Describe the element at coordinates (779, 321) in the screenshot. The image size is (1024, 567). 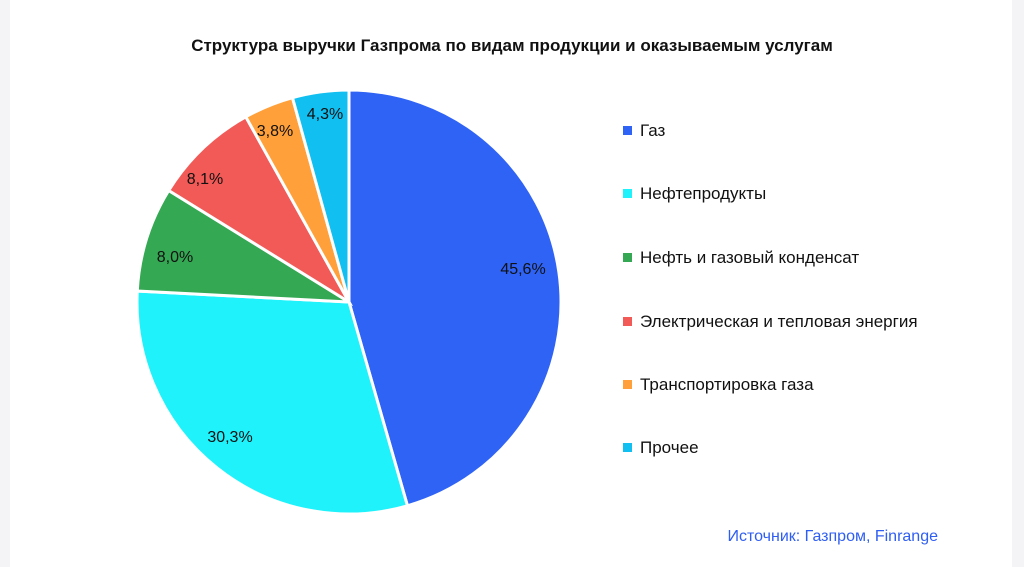
I see `legend-label: Электрическая и тепловая энергия` at that location.